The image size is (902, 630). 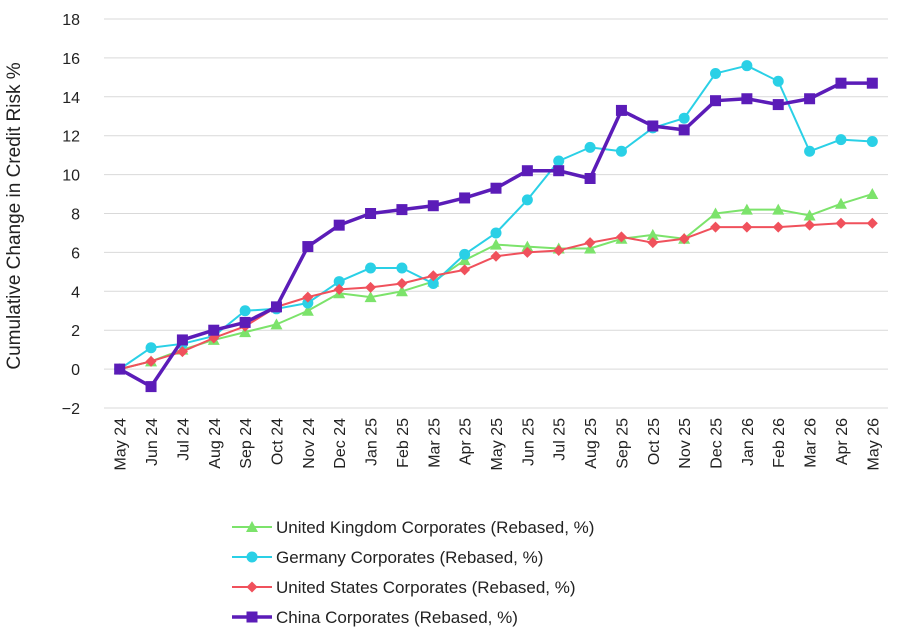 I want to click on x-tick-label: Sep 24, so click(x=246, y=443).